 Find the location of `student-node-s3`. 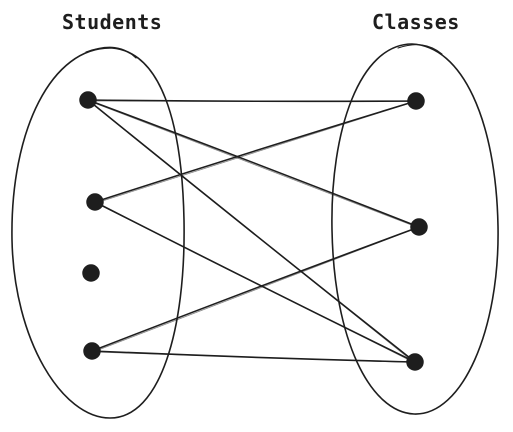

student-node-s3 is located at coordinates (91, 273).